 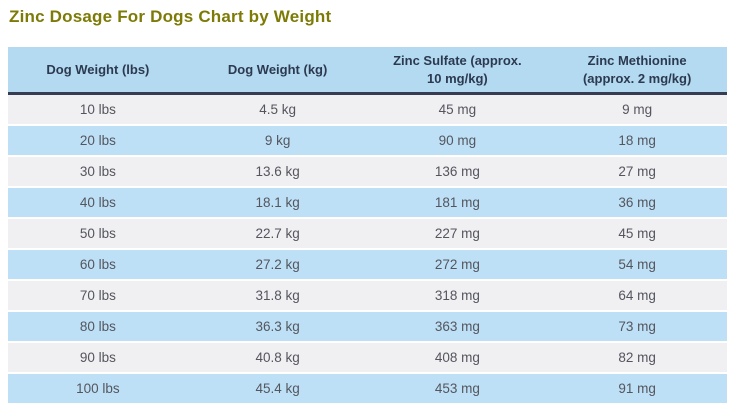 What do you see at coordinates (457, 326) in the screenshot?
I see `table-cell: 363 mg` at bounding box center [457, 326].